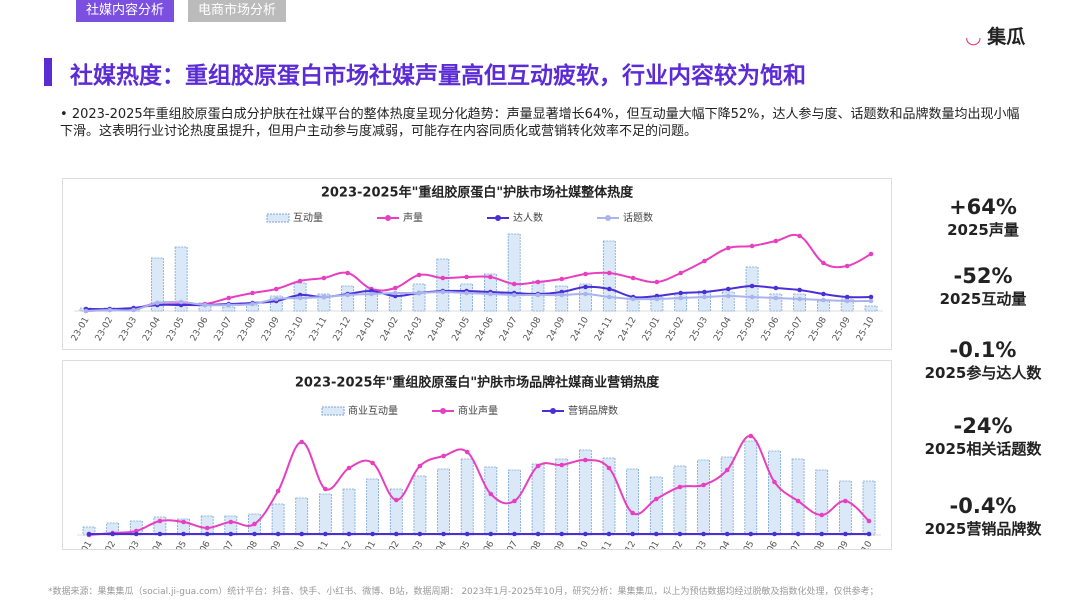 This screenshot has height=608, width=1080. What do you see at coordinates (528, 217) in the screenshot?
I see `legend-label: 达人数` at bounding box center [528, 217].